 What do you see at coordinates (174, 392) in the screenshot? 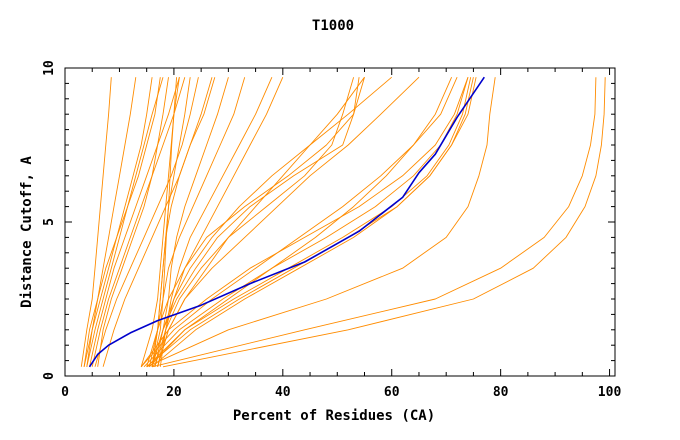
I see `x-tick-label-20: 20` at bounding box center [174, 392].